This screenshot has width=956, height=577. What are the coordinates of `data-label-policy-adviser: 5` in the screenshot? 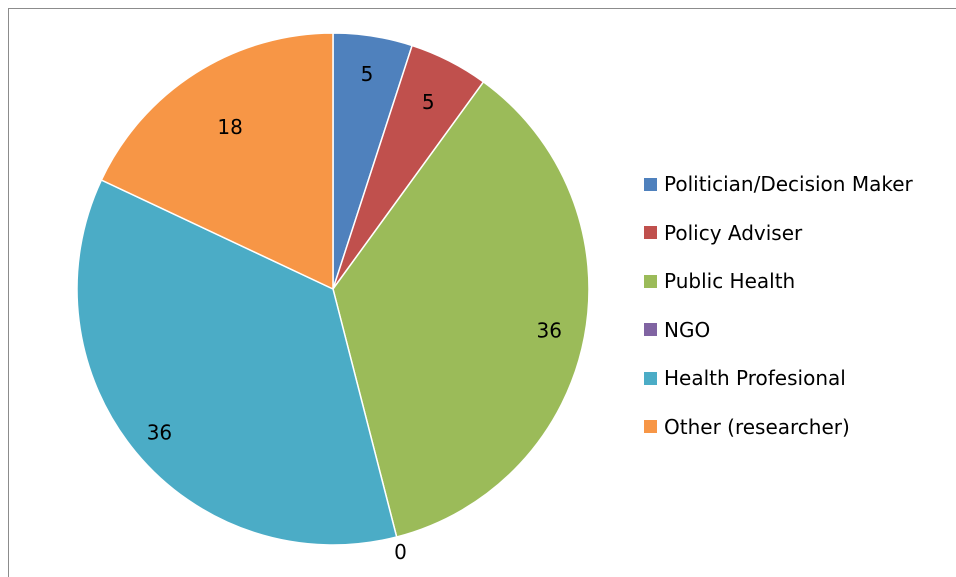 It's located at (428, 102).